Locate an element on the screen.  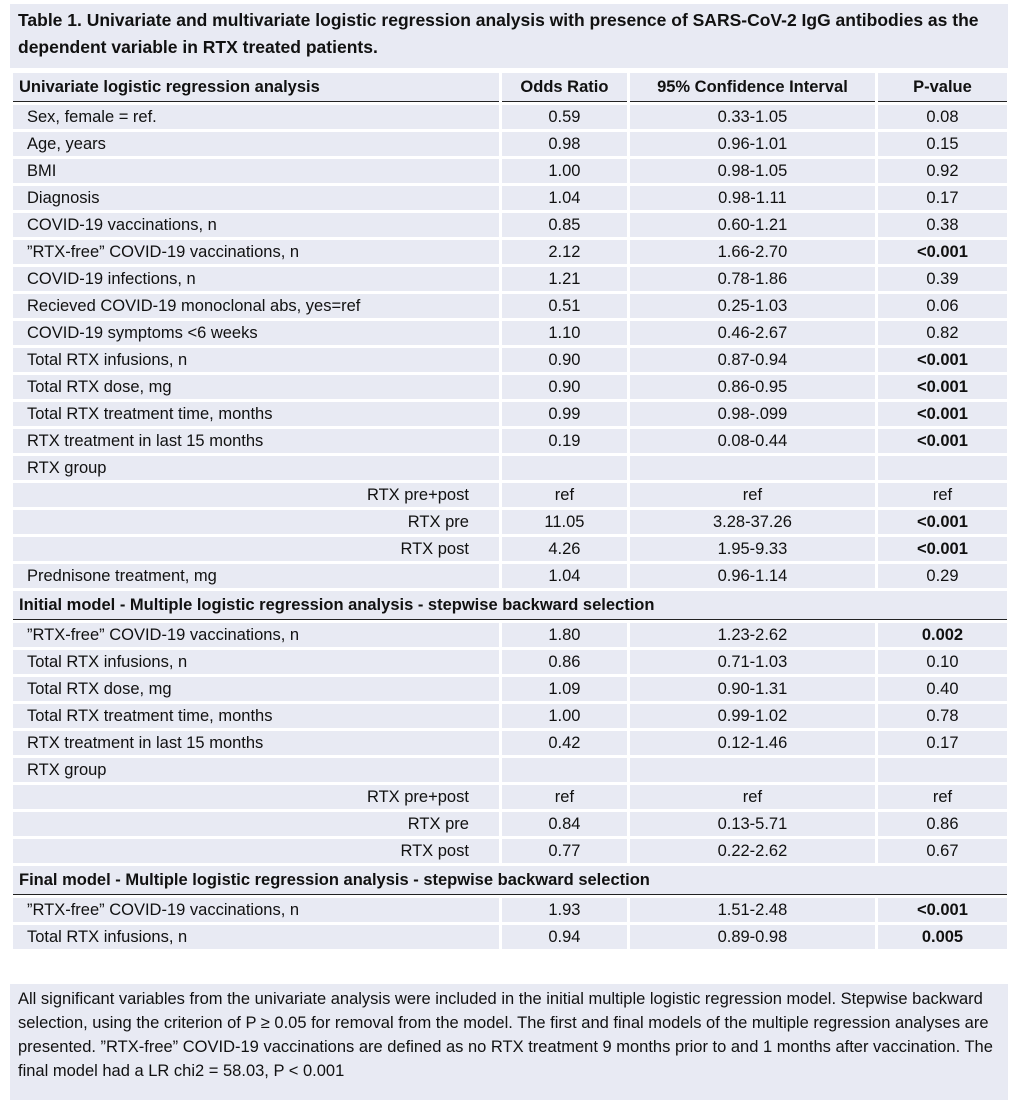
ci-cell: 0.96-1.01 is located at coordinates (752, 144).